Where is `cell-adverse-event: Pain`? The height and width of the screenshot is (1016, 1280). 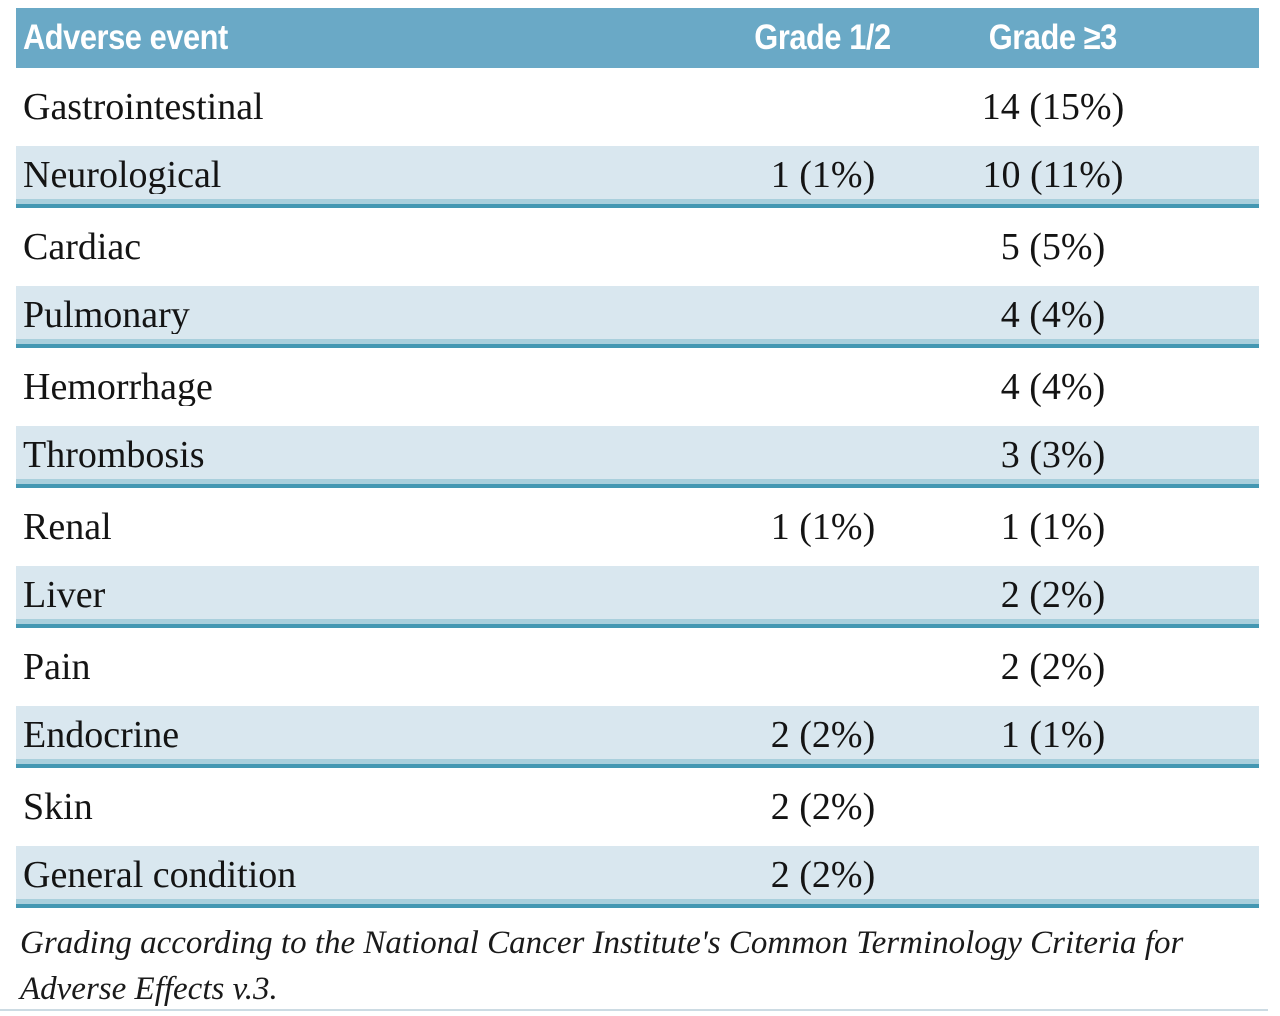
cell-adverse-event: Pain is located at coordinates (57, 667).